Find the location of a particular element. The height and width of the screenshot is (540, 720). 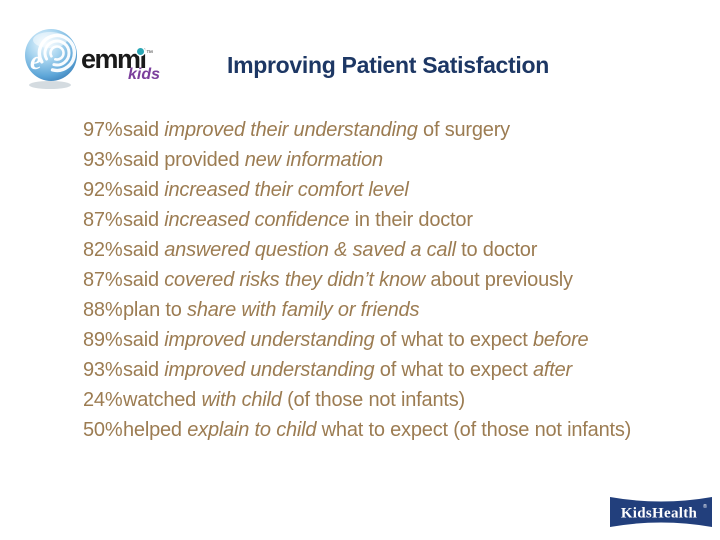

stat-percent: 97% is located at coordinates (103, 130).